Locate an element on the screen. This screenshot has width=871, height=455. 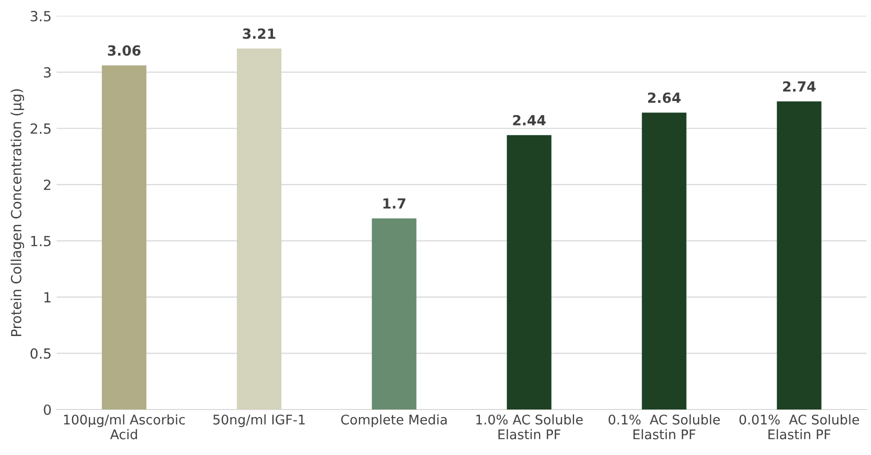
y-tick-label: 0 is located at coordinates (47, 409).